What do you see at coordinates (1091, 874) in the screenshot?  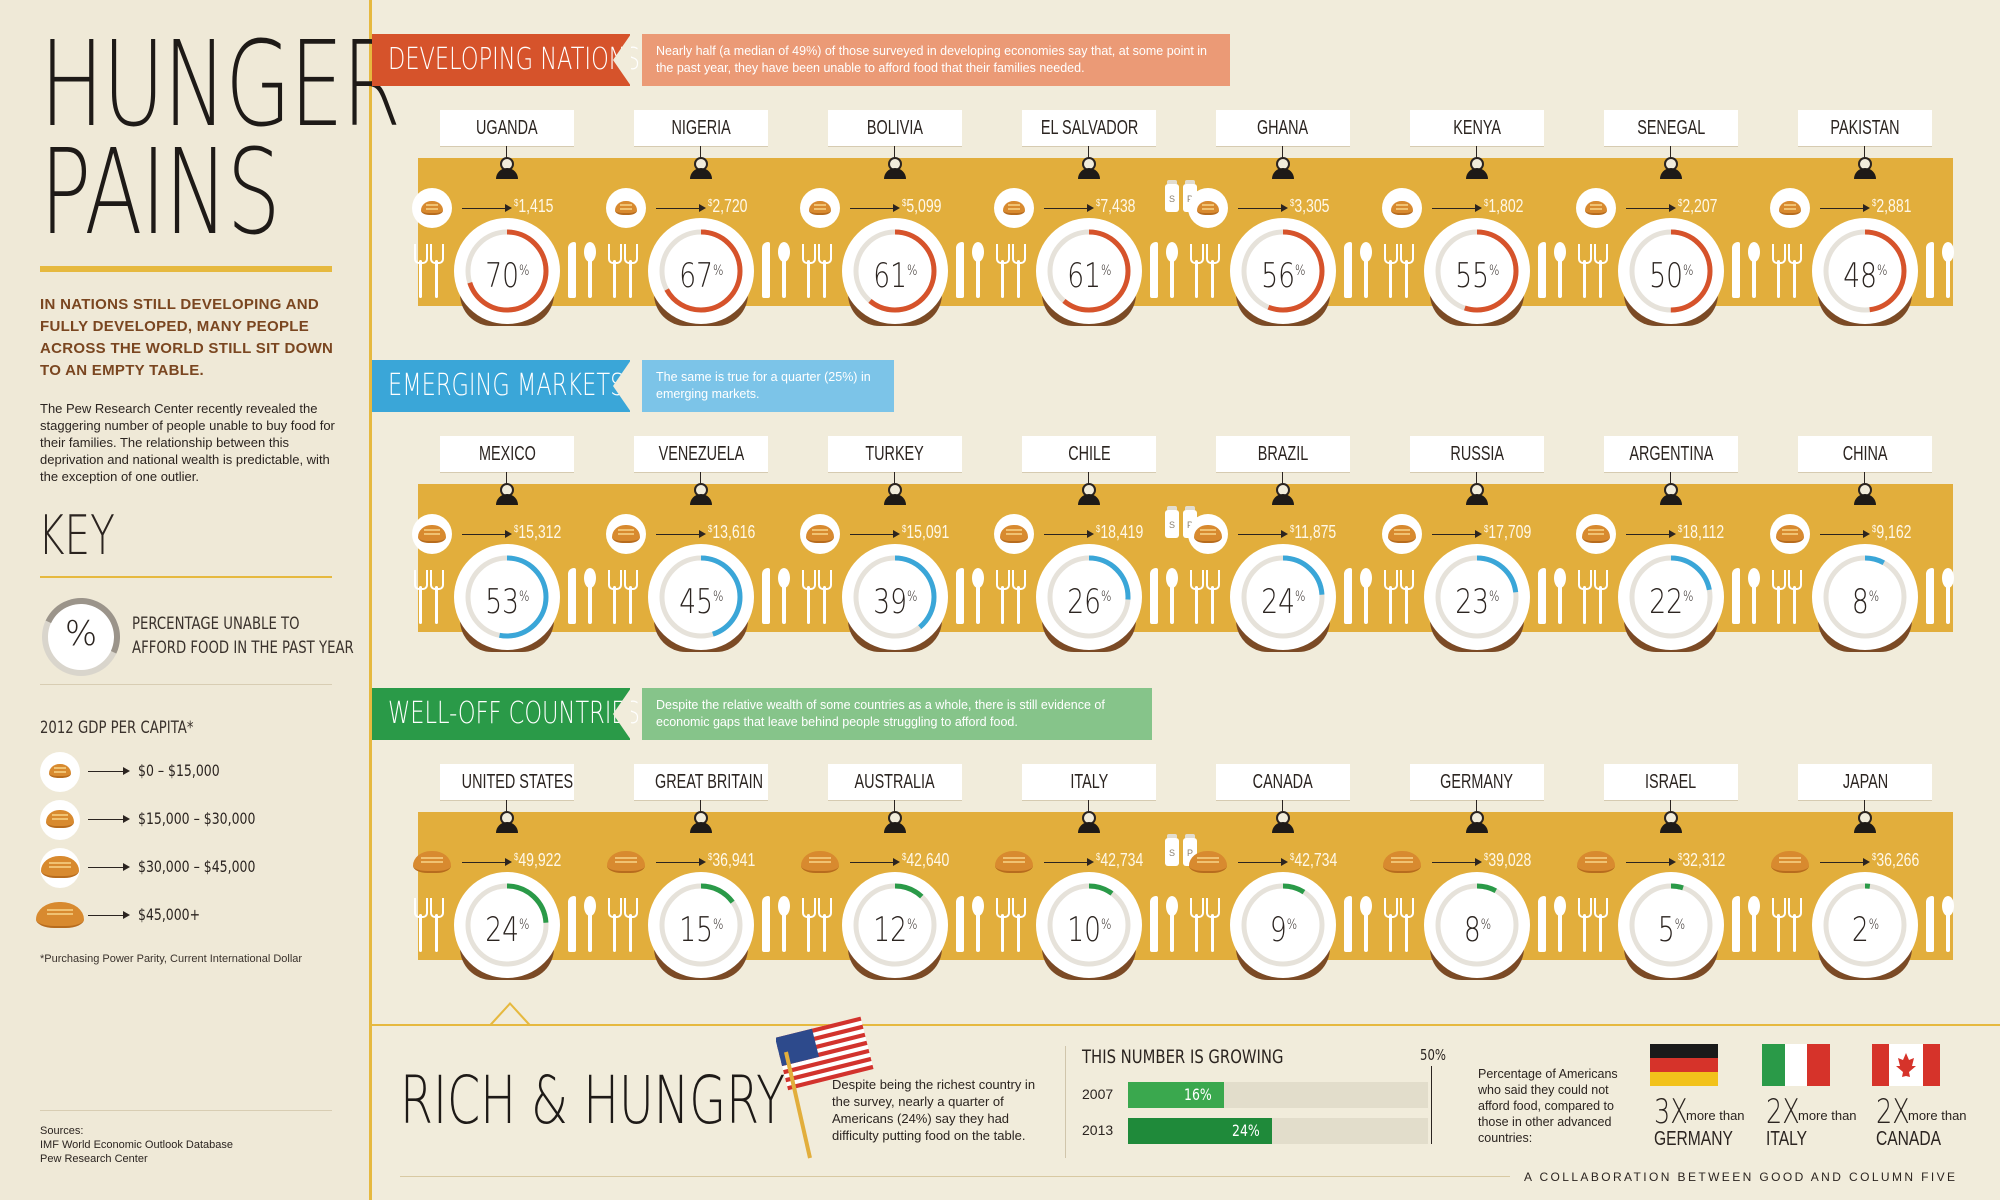 I see `place-setting-italy: ITALY $42,734 10%` at bounding box center [1091, 874].